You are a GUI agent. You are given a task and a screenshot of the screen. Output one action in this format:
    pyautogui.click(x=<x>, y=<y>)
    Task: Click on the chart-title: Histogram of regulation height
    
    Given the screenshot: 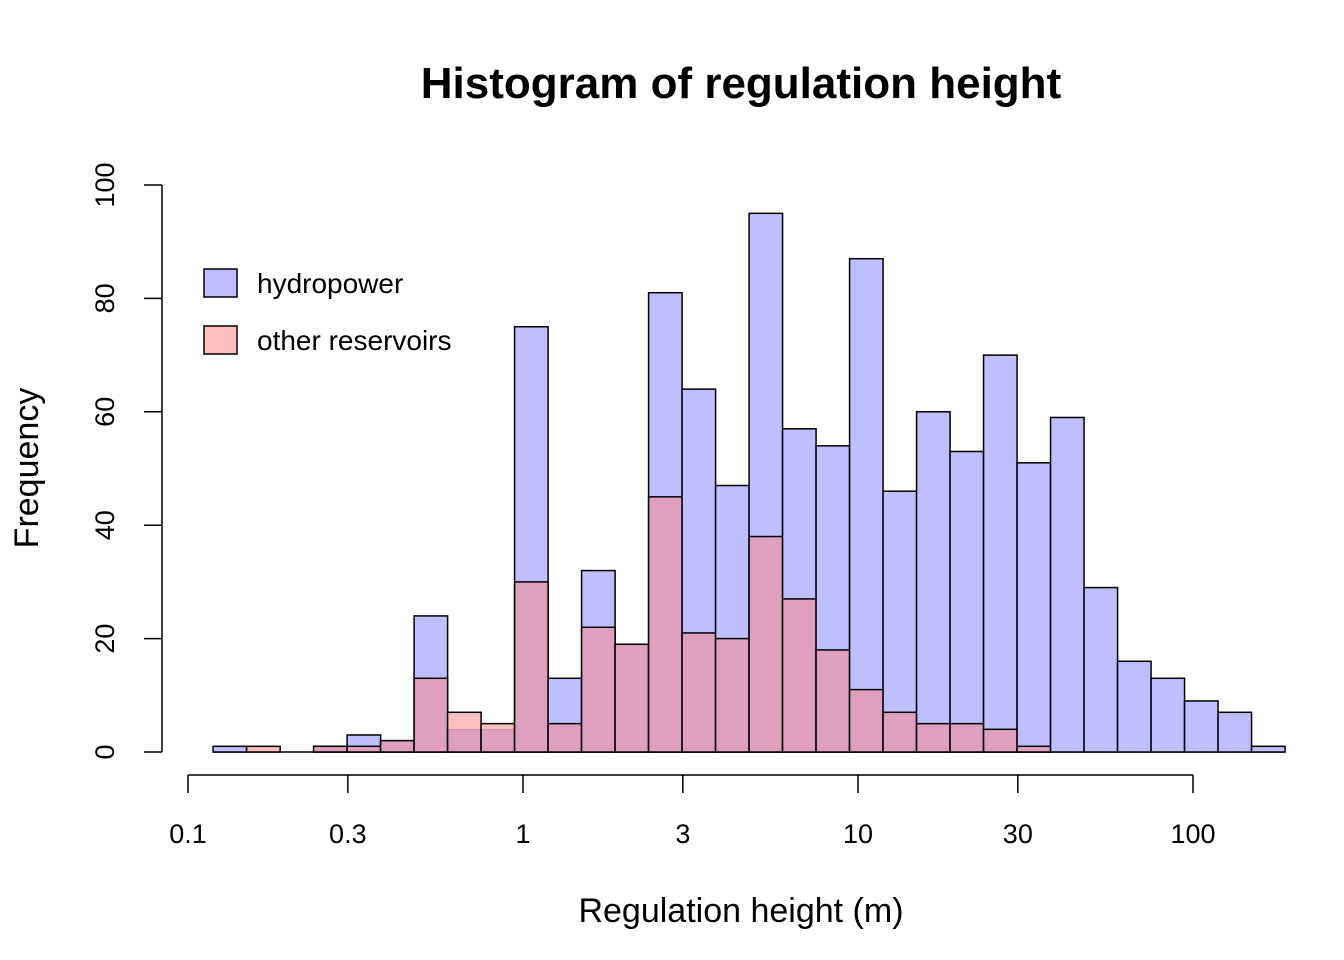 What is the action you would take?
    pyautogui.click(x=741, y=83)
    